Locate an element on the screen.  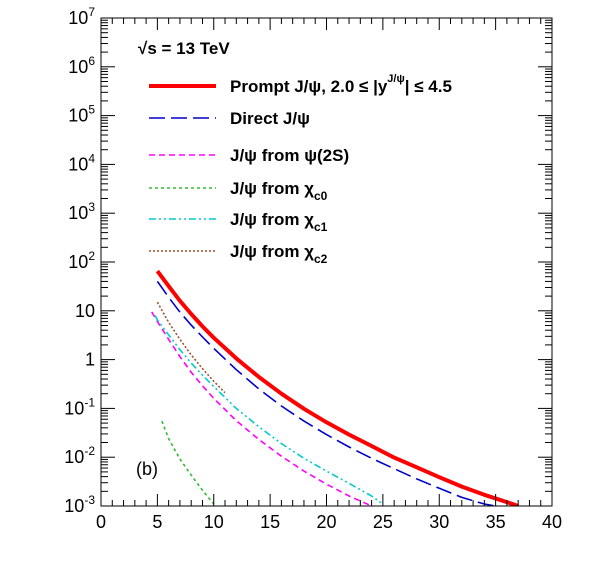
y-tick-label: 10³ is located at coordinates (81, 211).